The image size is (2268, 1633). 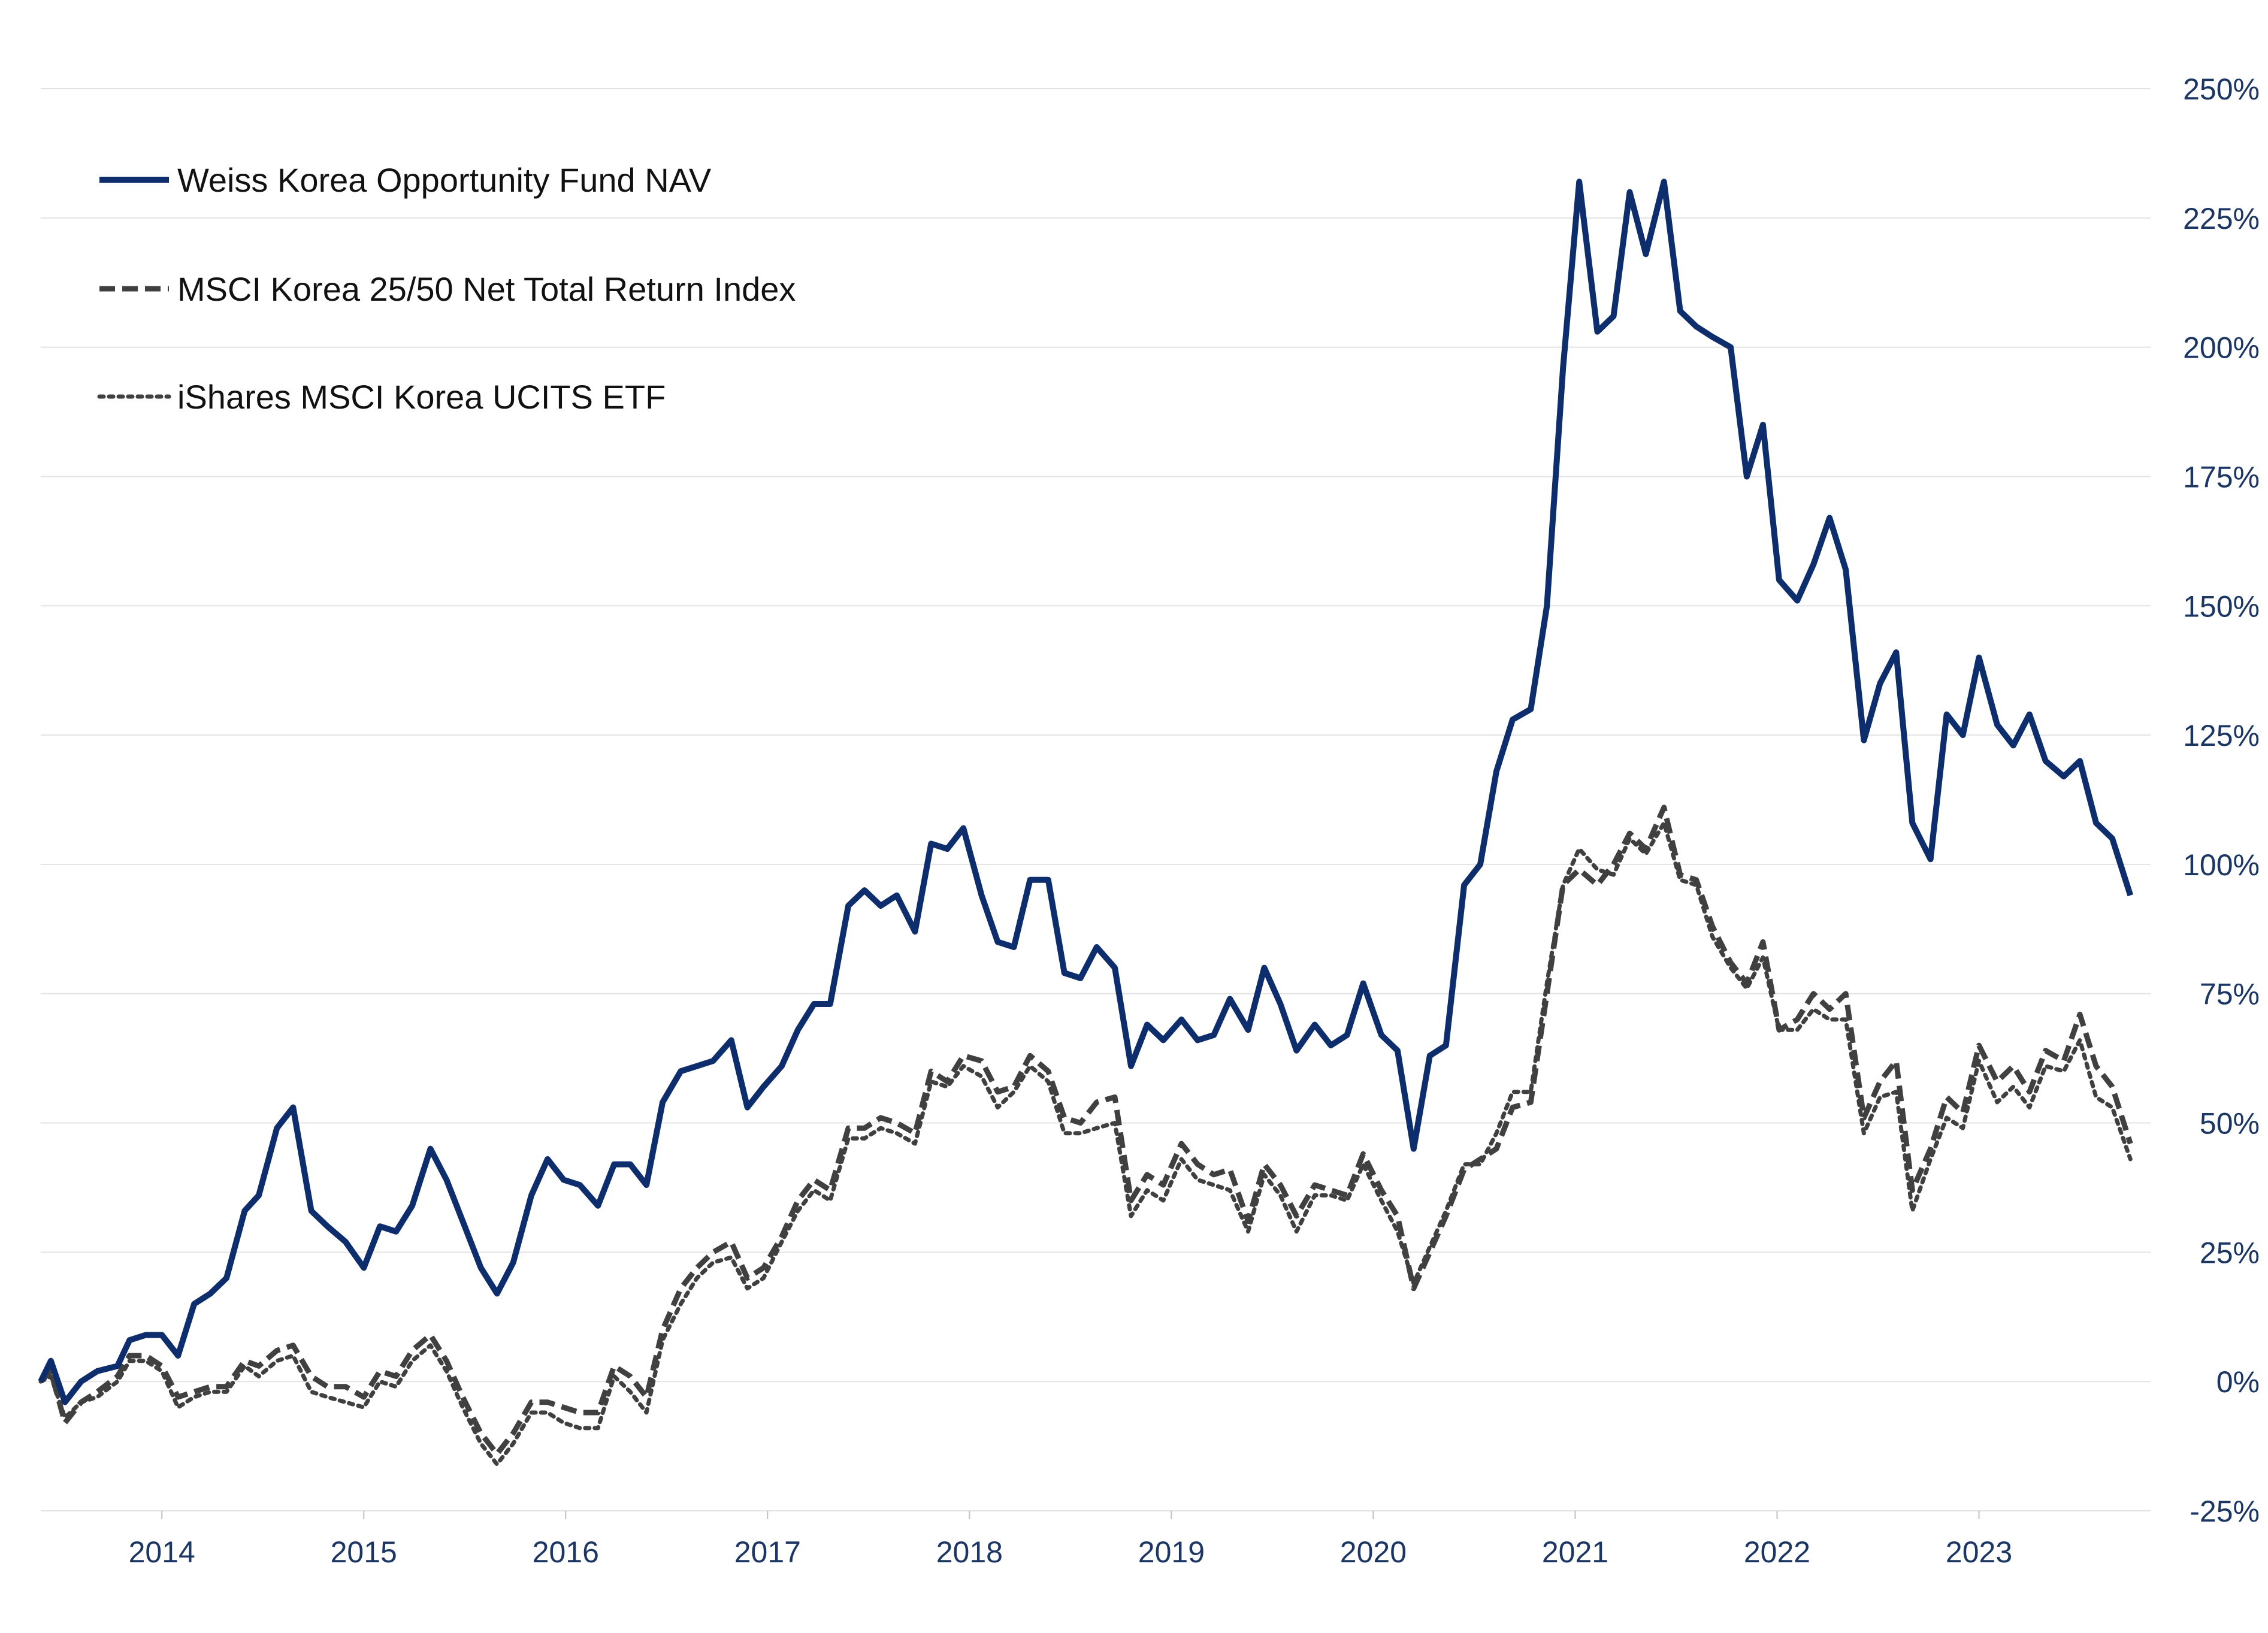 I want to click on x-tick-label: 2020, so click(x=1373, y=1552).